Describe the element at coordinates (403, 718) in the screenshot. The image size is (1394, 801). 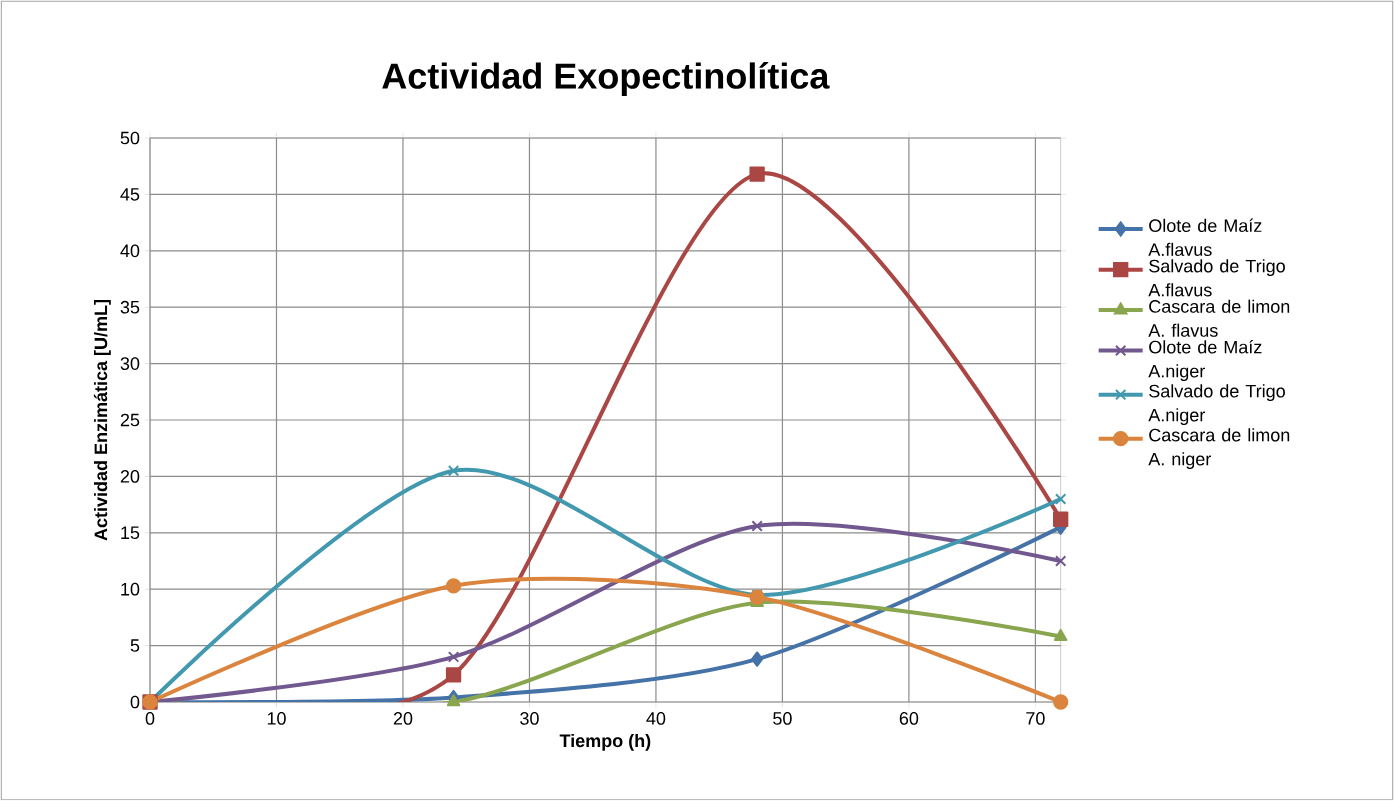
I see `x-tick-label: 20` at that location.